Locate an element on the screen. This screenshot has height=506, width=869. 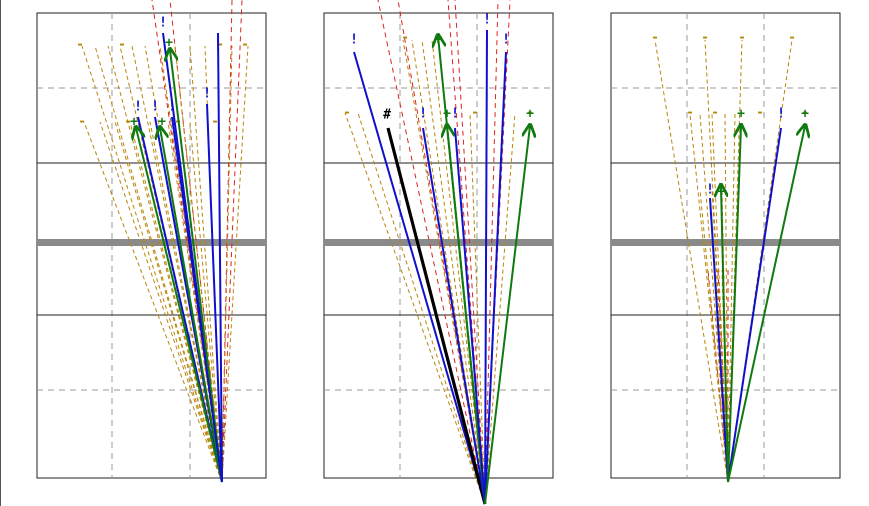
panel-middle-black-ray is located at coordinates (436, 316).